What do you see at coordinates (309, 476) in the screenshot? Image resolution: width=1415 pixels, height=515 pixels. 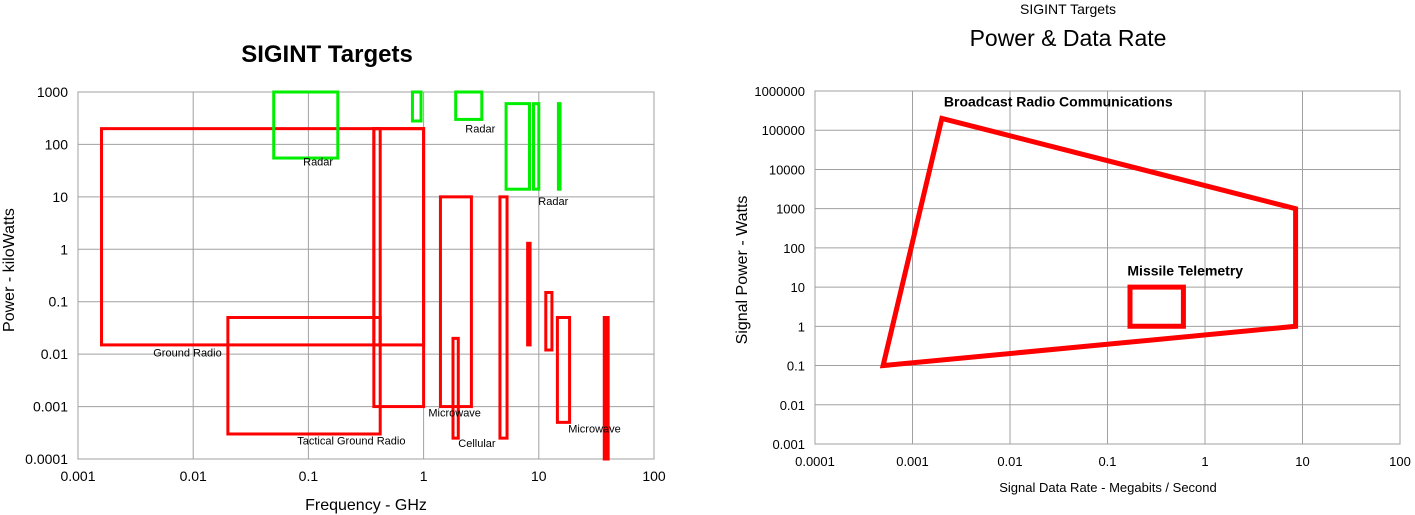 I see `chart1-x-tick-label: 0.1` at bounding box center [309, 476].